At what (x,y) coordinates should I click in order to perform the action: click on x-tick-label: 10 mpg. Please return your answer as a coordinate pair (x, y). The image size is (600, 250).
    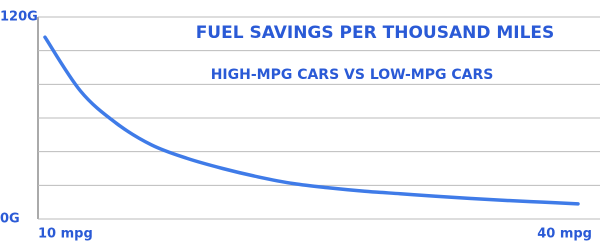
    Looking at the image, I should click on (65, 234).